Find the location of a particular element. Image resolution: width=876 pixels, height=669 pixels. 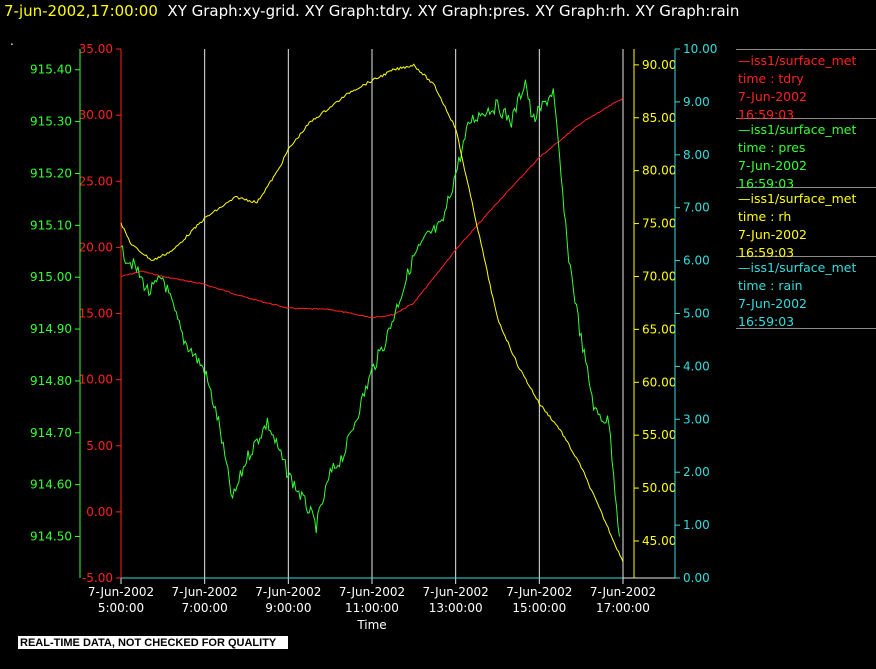

y-tick-label-tdry: 0.00 is located at coordinates (99, 512).